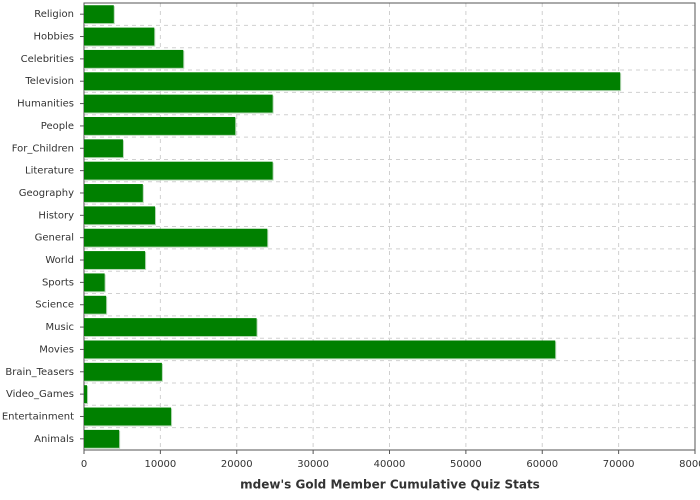 This screenshot has width=700, height=500. What do you see at coordinates (46, 193) in the screenshot?
I see `y-tick-label: Geography` at bounding box center [46, 193].